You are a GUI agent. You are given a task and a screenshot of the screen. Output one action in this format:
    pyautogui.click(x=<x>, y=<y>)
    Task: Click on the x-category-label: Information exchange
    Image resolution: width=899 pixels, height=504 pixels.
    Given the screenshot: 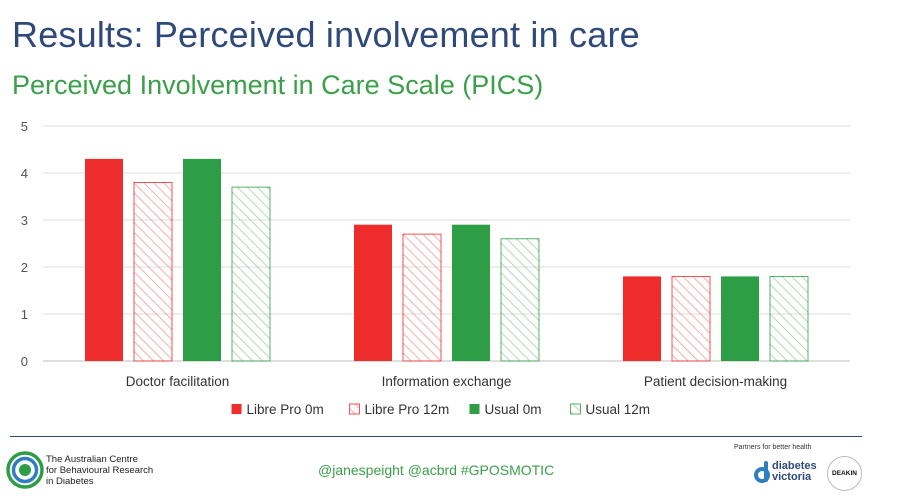 What is the action you would take?
    pyautogui.click(x=447, y=381)
    